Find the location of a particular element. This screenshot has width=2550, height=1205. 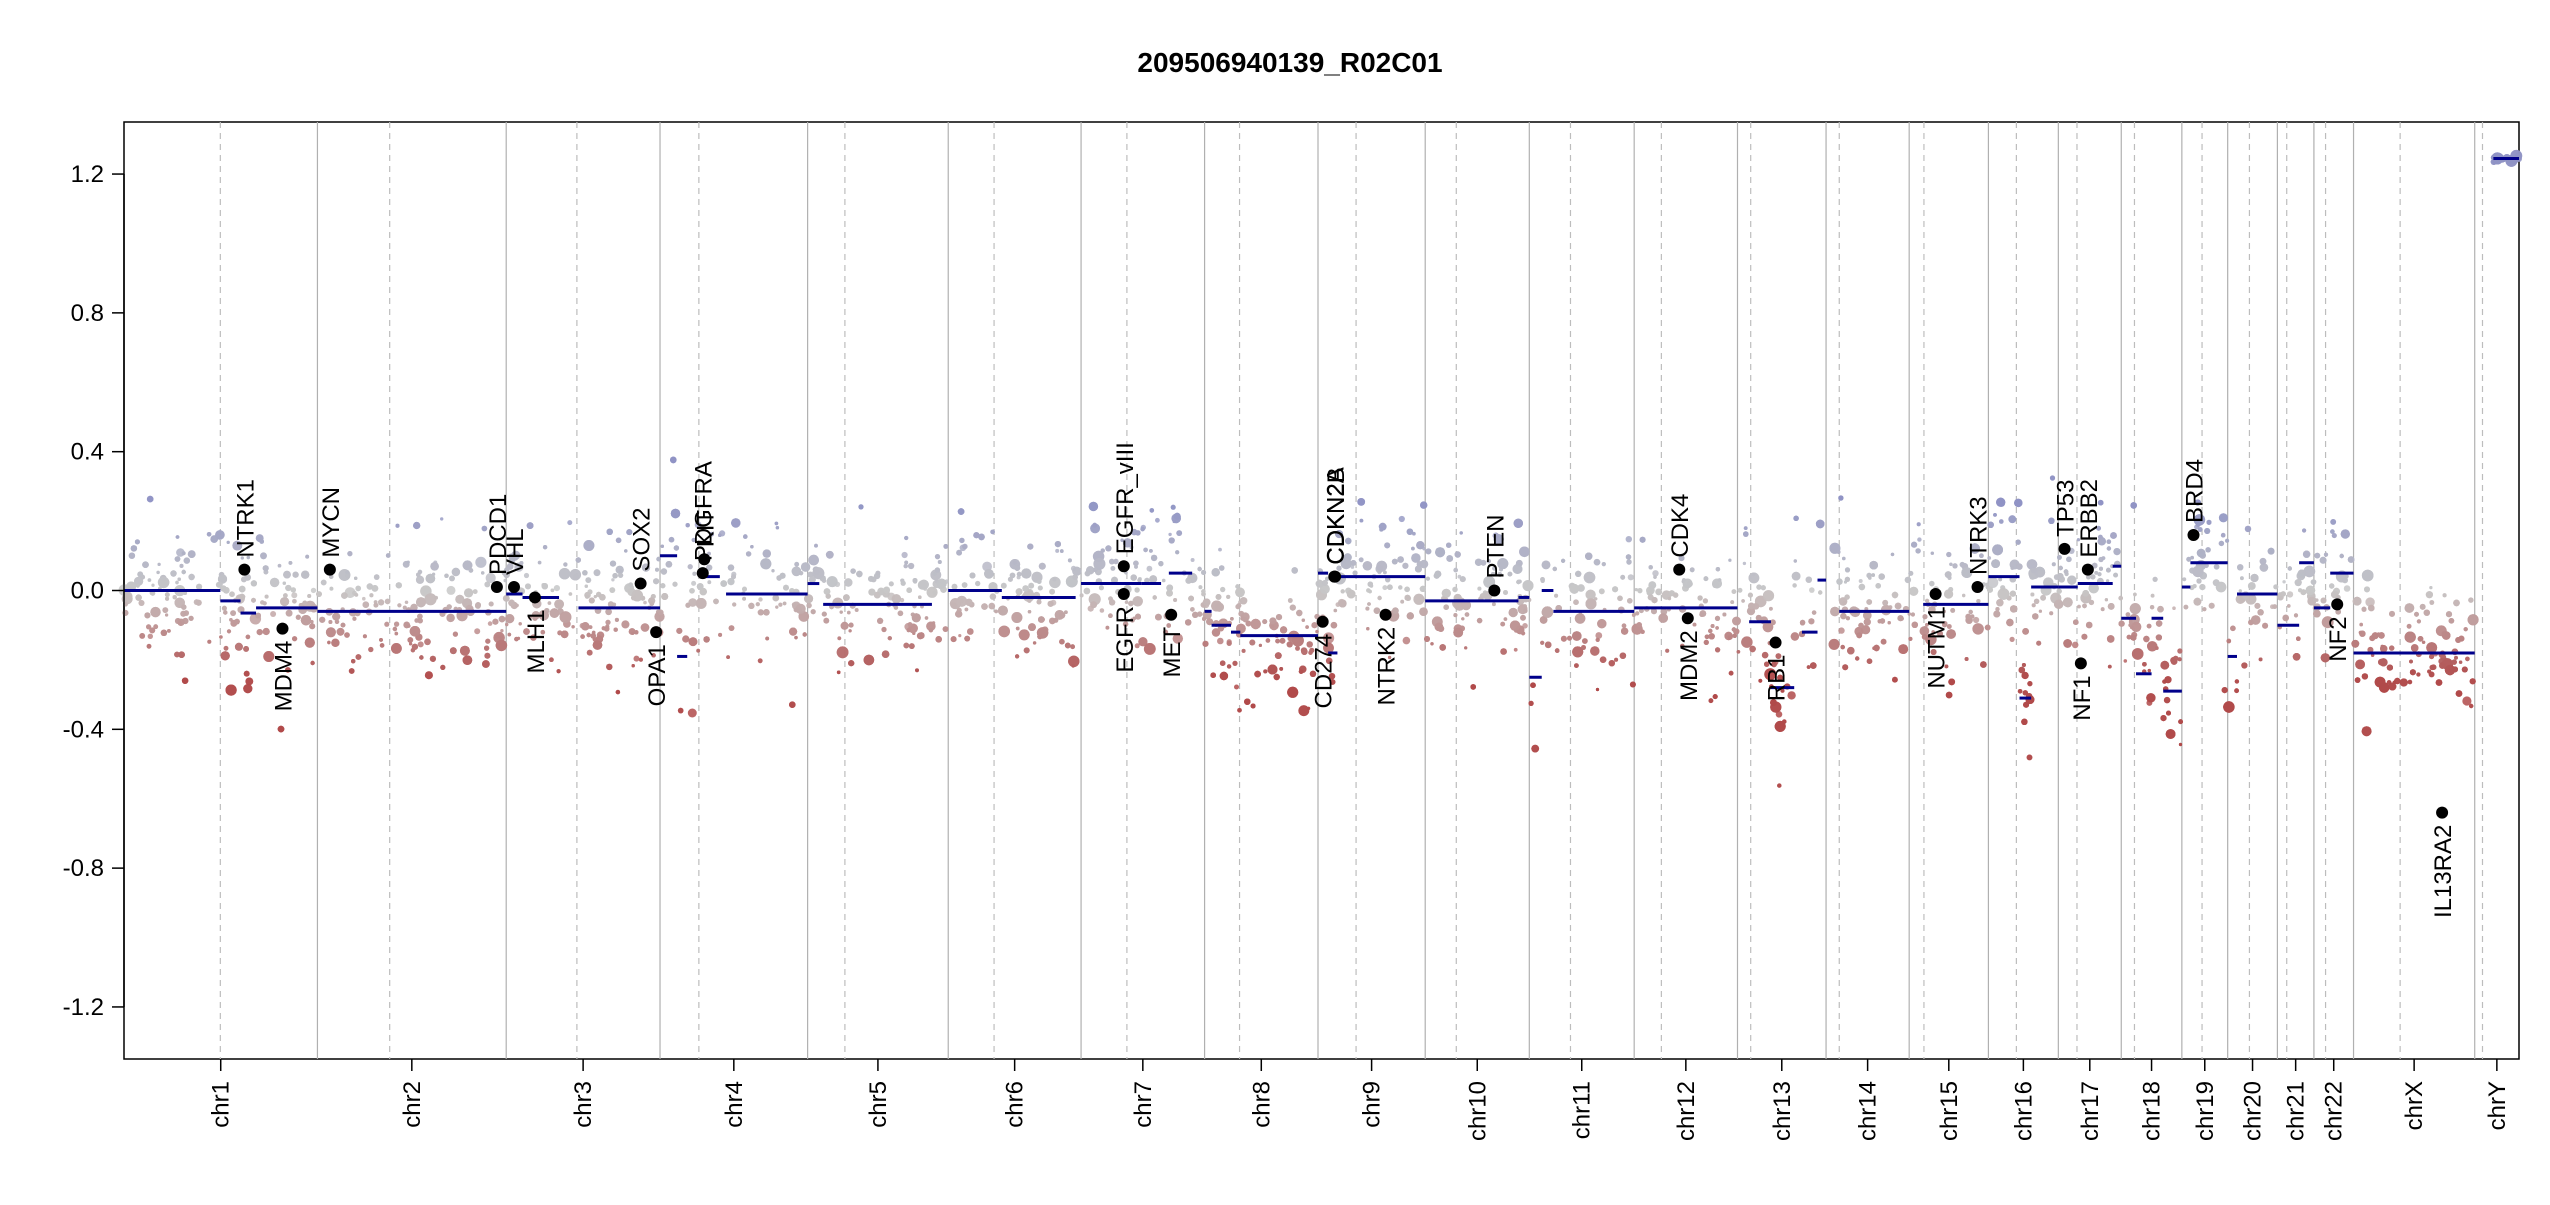

gene-label-nf2: NF2 is located at coordinates (2338, 638).